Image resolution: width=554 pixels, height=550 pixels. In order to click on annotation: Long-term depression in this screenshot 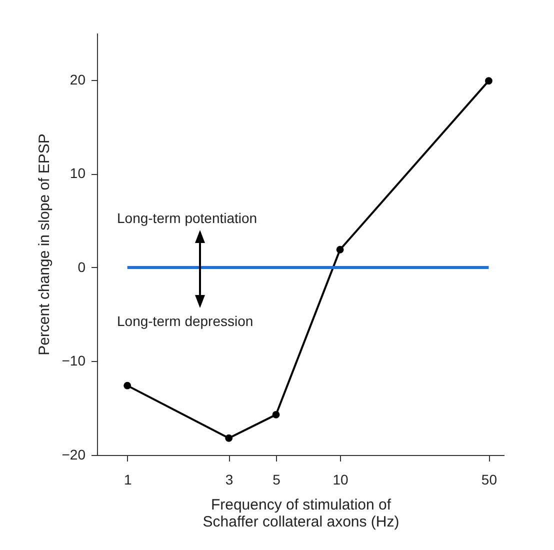, I will do `click(185, 321)`.